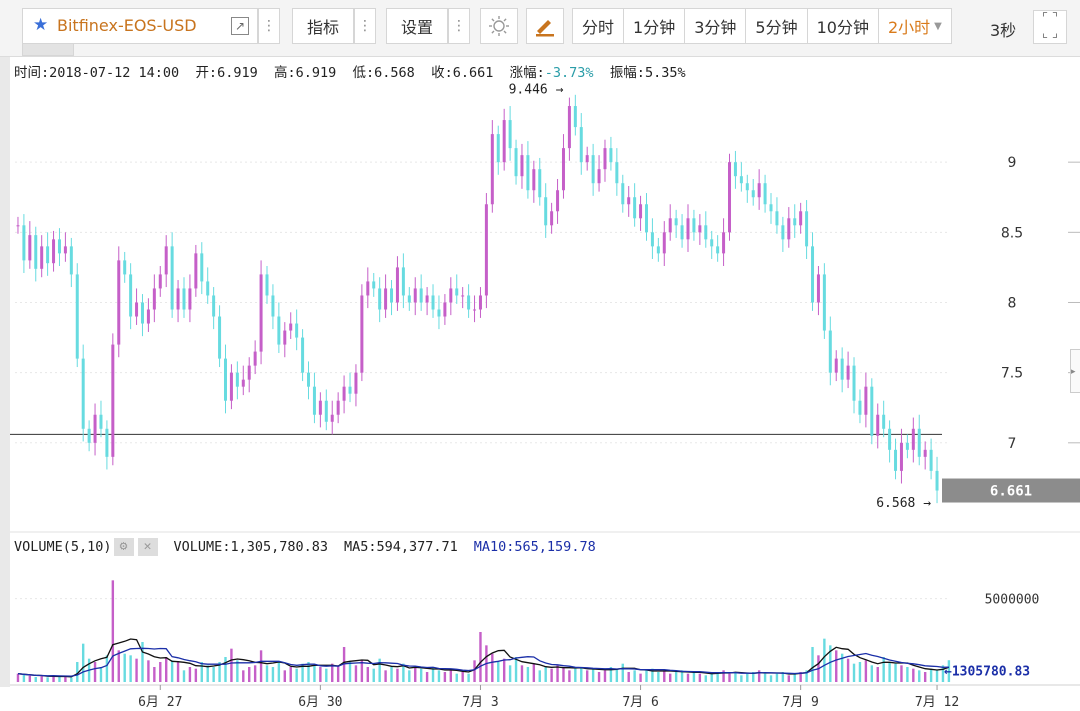 The image size is (1080, 711). What do you see at coordinates (63, 547) in the screenshot?
I see `volume-title: VOLUME(5,10)` at bounding box center [63, 547].